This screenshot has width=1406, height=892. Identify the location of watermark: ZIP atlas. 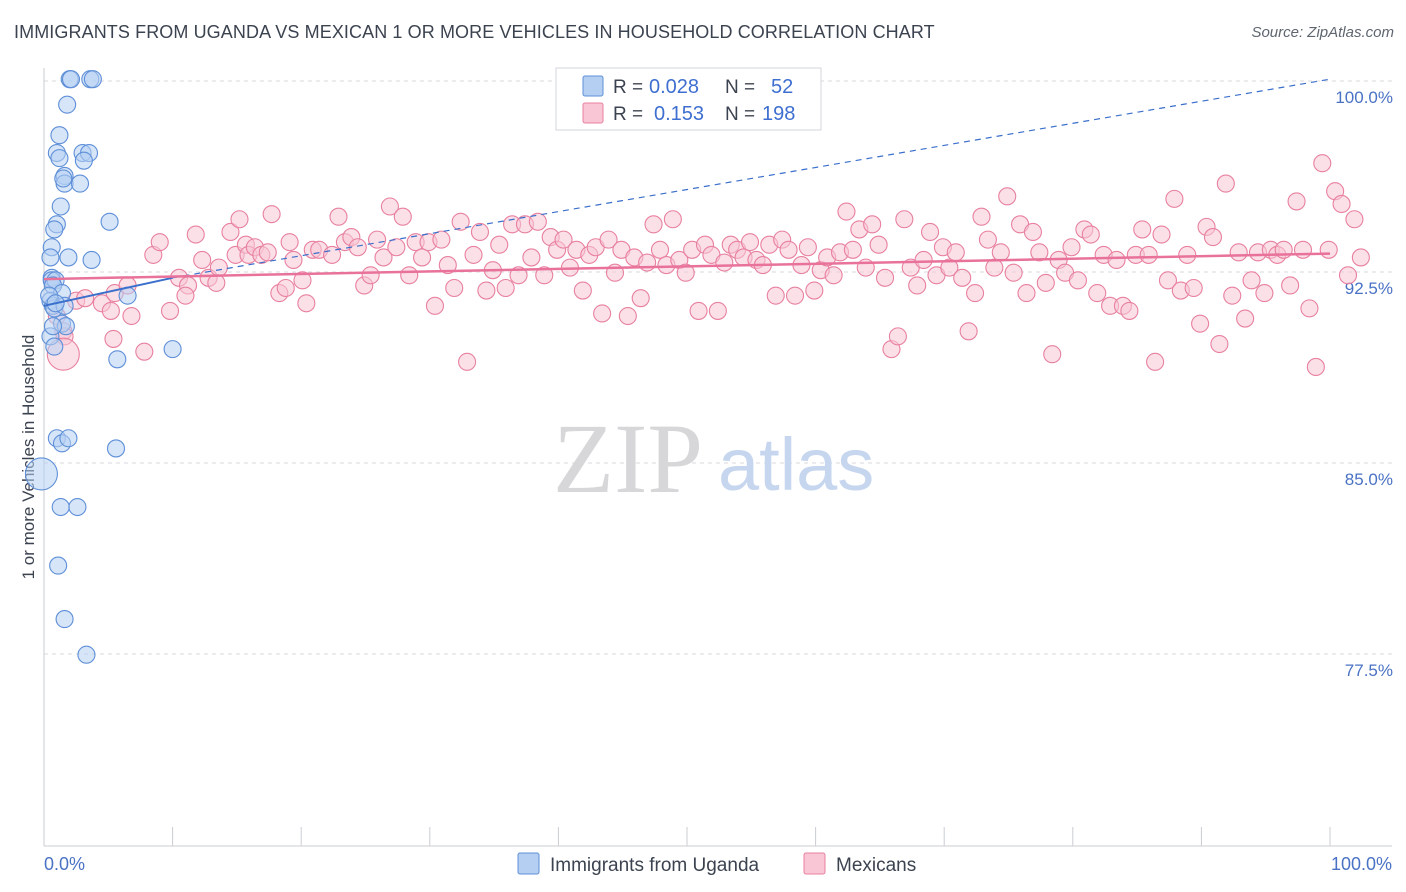
(713, 458).